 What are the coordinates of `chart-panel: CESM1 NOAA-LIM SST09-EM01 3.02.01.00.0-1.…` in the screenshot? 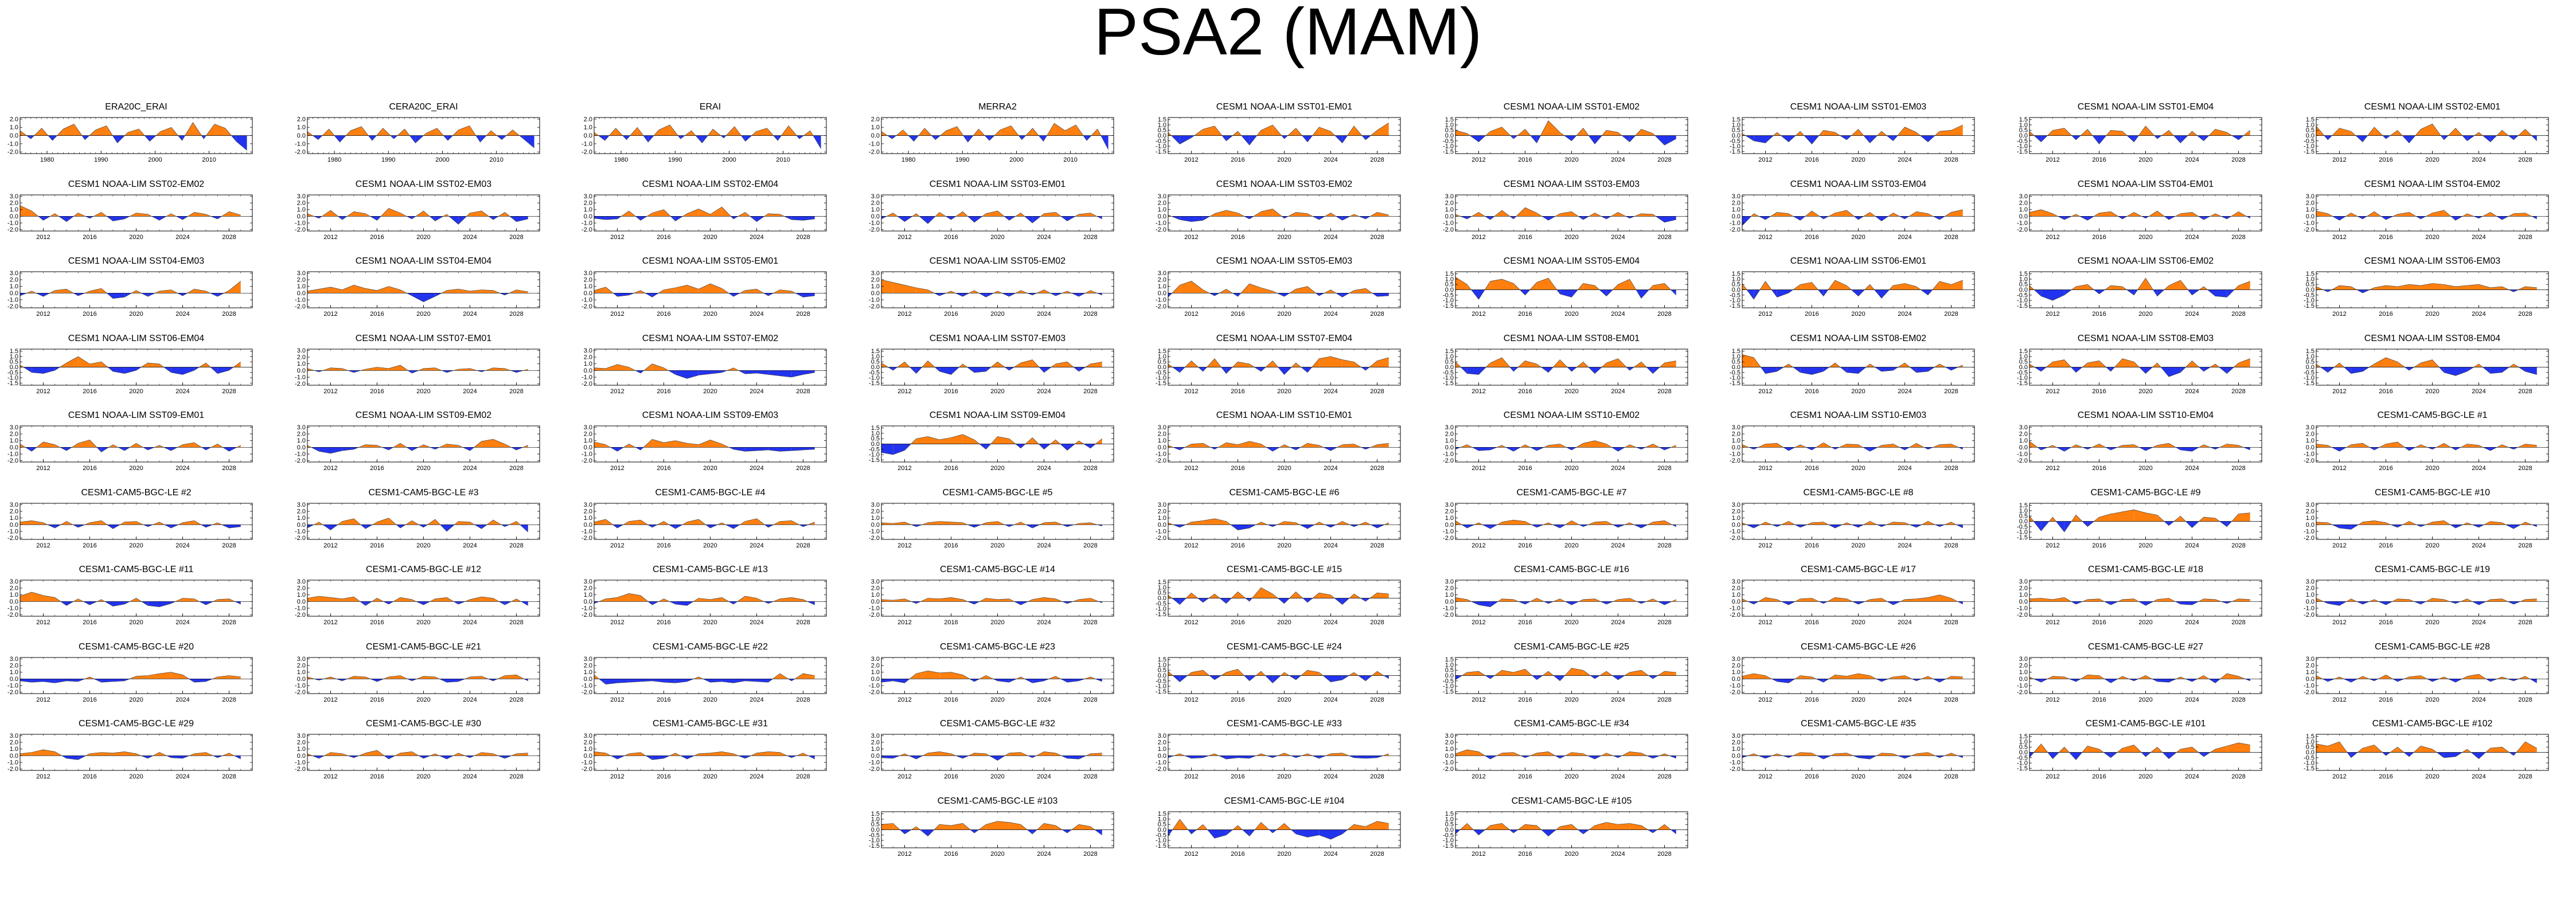 It's located at (130, 441).